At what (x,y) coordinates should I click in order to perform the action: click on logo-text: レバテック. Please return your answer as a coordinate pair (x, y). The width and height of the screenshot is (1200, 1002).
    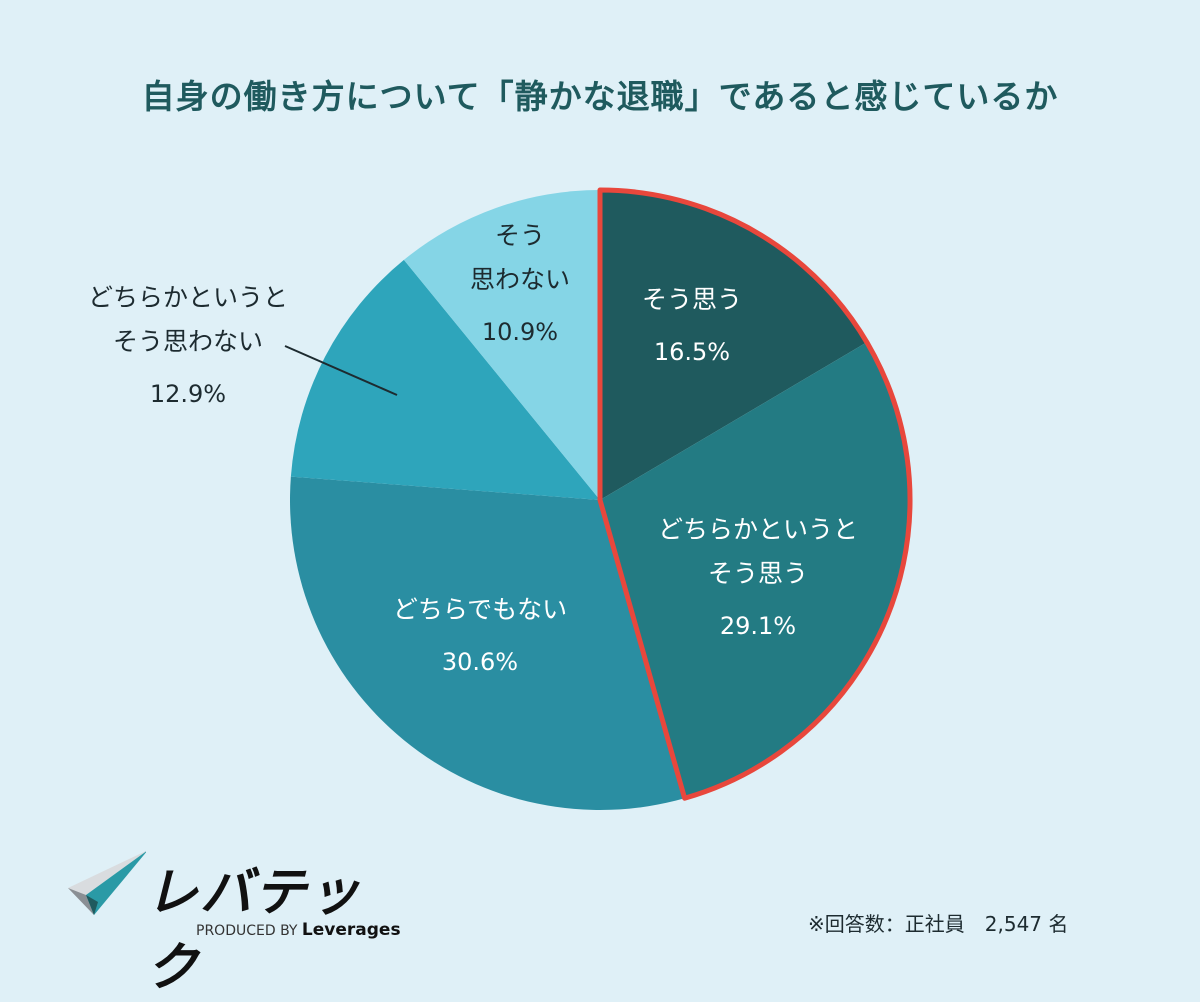
    Looking at the image, I should click on (254, 930).